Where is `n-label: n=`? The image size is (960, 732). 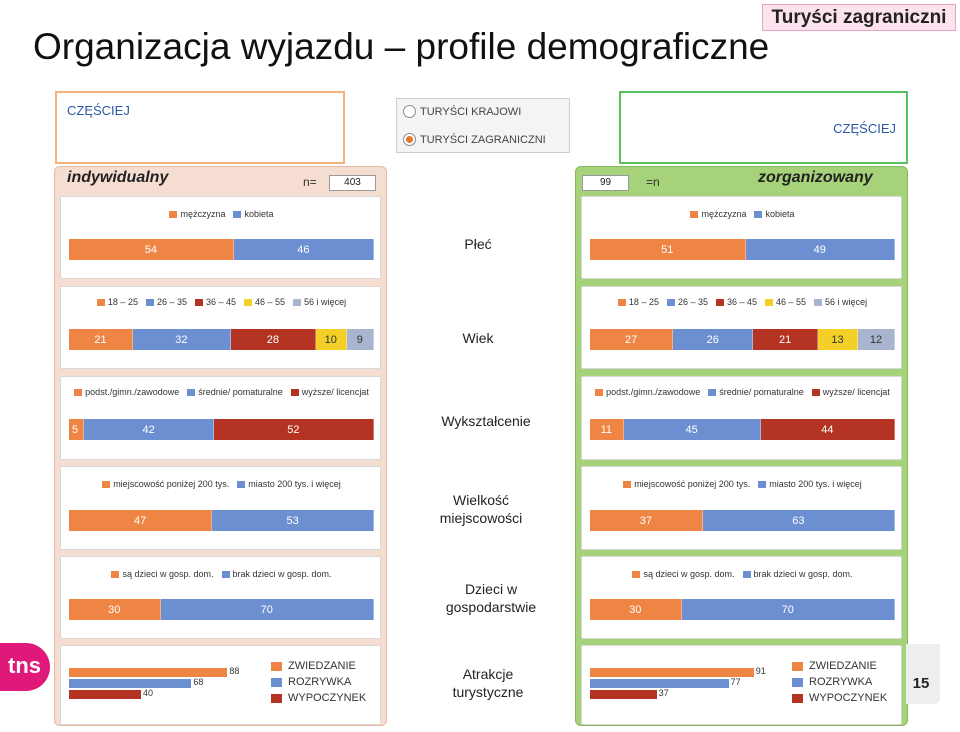
n-label: n= is located at coordinates (310, 182).